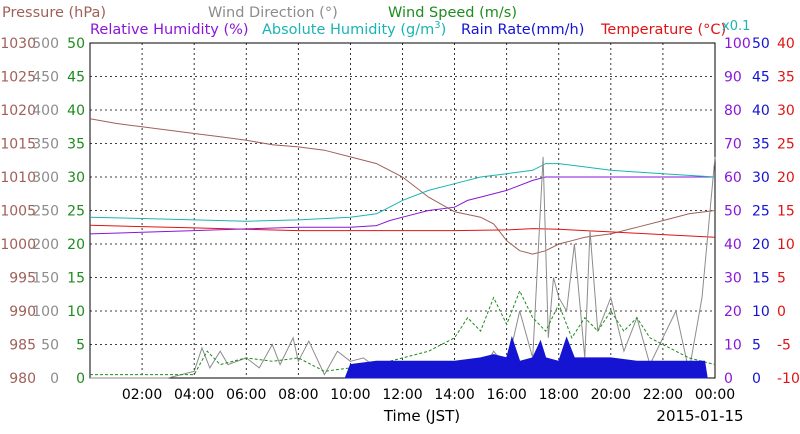 This screenshot has height=434, width=800. What do you see at coordinates (506, 395) in the screenshot?
I see `x-tick-label: 16:00` at bounding box center [506, 395].